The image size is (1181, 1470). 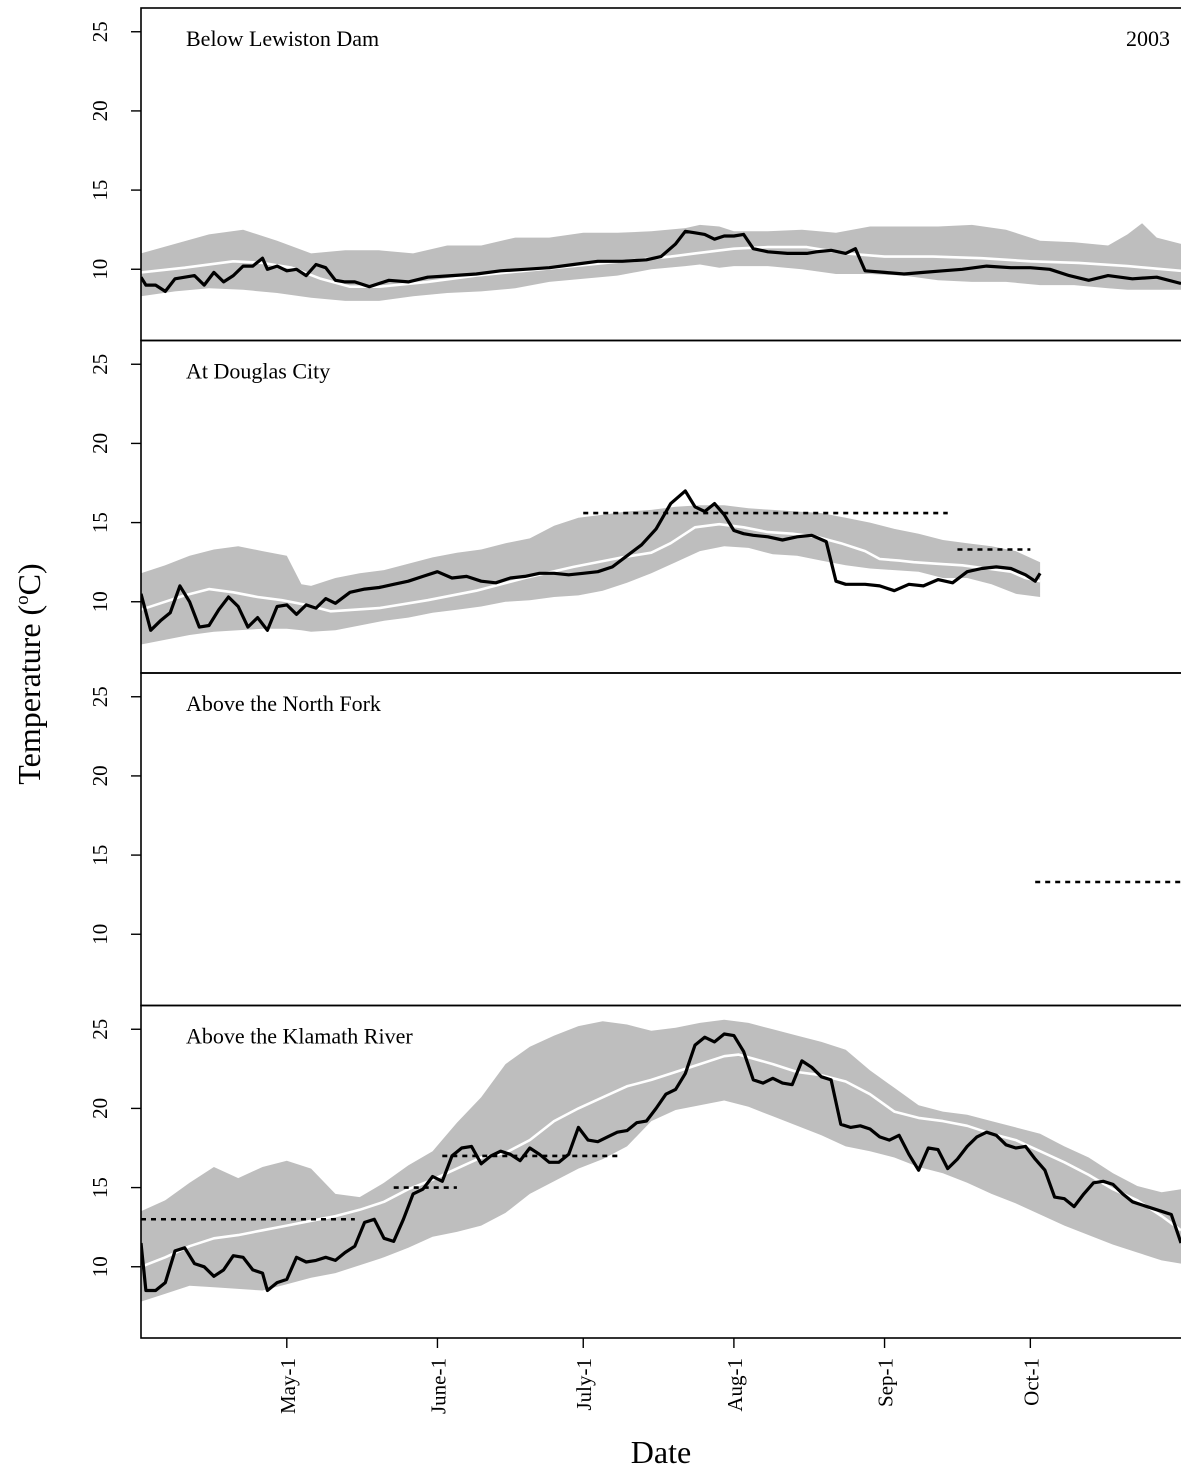 I want to click on x-tick-label: Oct-1, so click(x=1031, y=1382).